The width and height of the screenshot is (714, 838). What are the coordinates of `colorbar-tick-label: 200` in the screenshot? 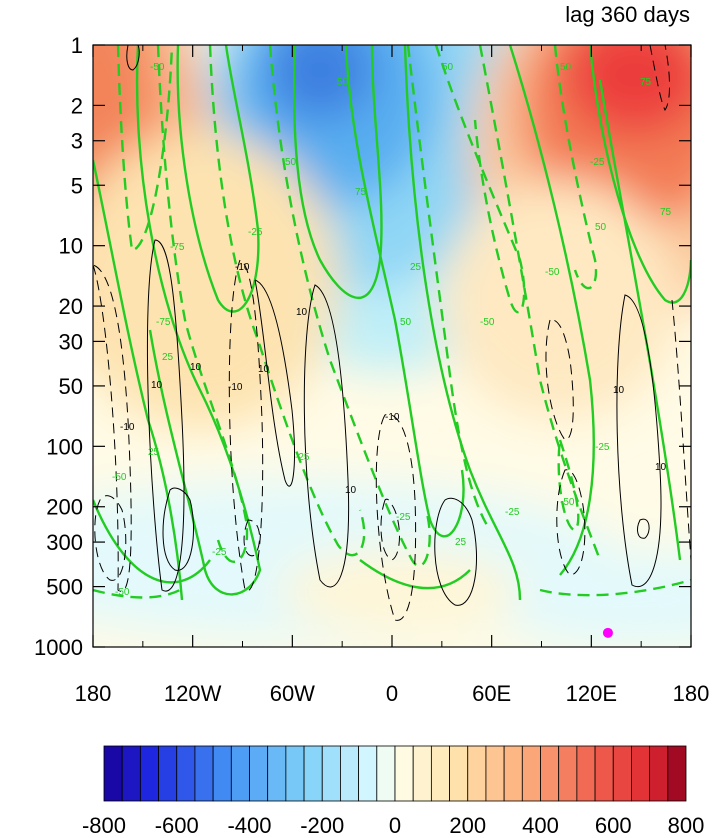 It's located at (467, 825).